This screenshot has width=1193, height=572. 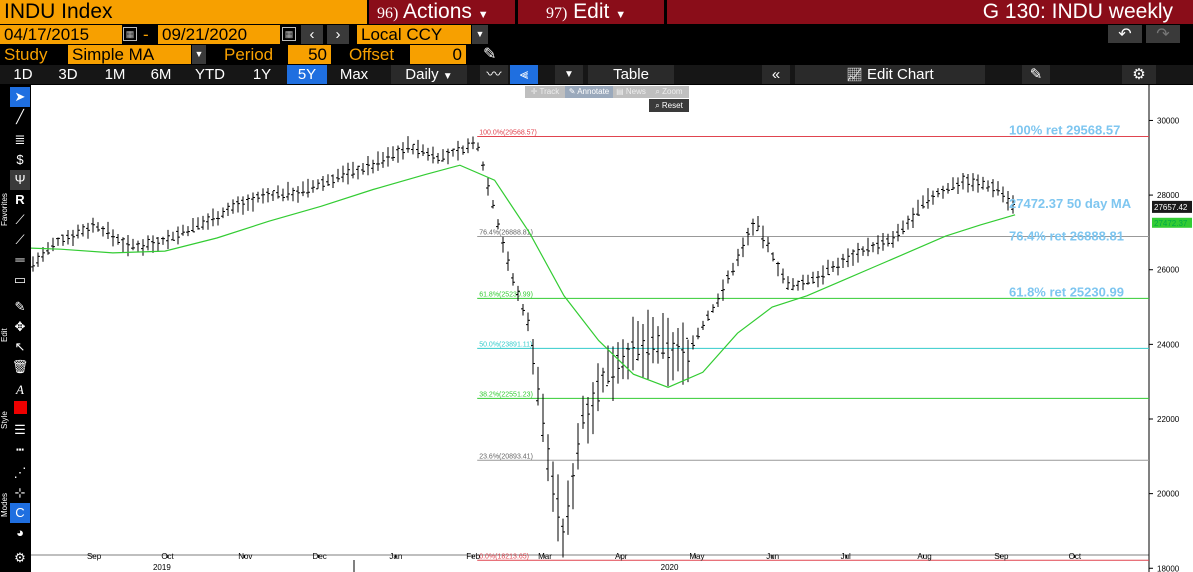 What do you see at coordinates (545, 92) in the screenshot?
I see `track-button: ✛ Track` at bounding box center [545, 92].